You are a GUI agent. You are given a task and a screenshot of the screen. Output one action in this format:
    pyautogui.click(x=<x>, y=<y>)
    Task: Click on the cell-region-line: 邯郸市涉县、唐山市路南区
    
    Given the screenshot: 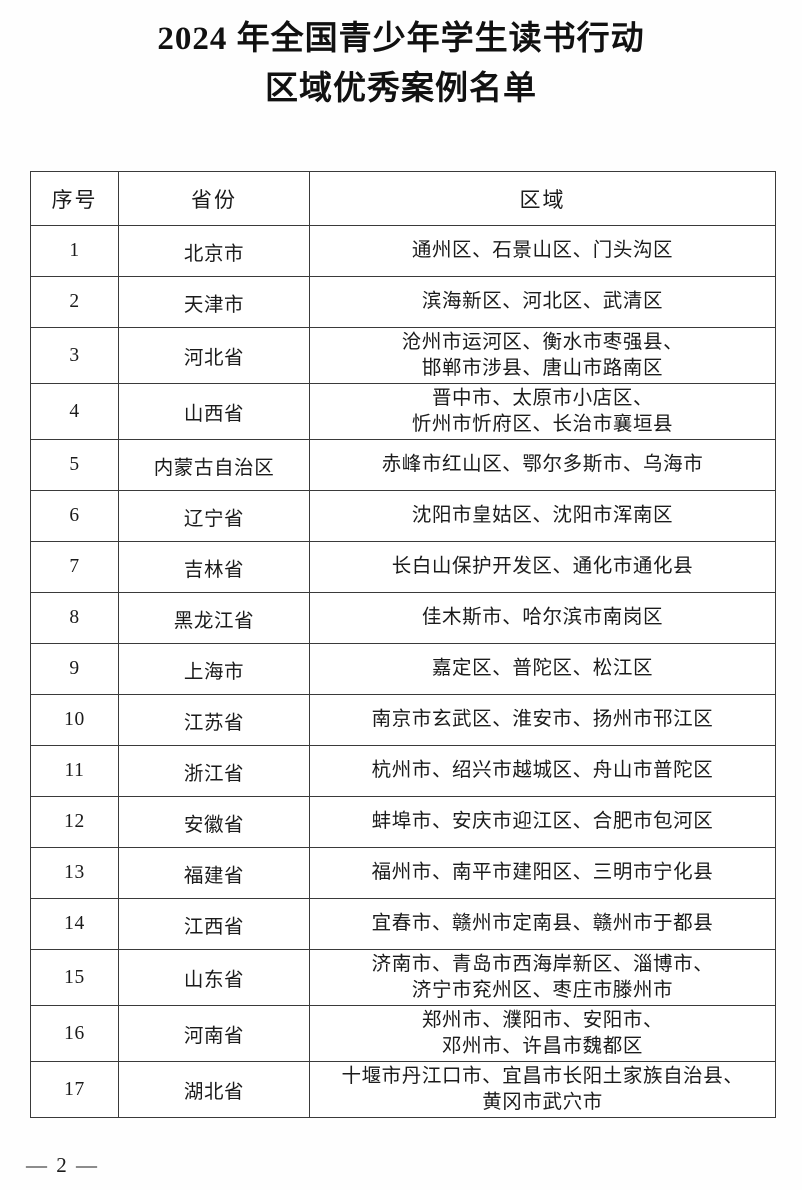 What is the action you would take?
    pyautogui.click(x=542, y=368)
    